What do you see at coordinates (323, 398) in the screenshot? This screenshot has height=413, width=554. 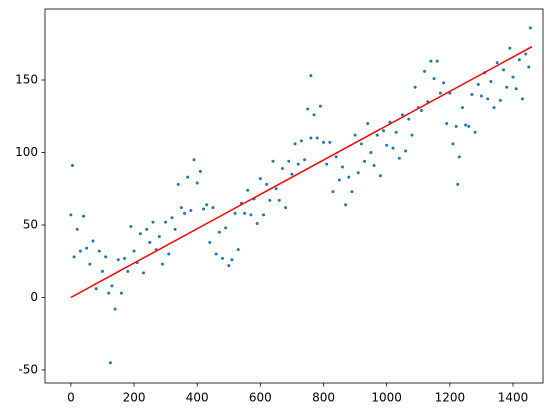 I see `x-tick-label: 800` at bounding box center [323, 398].